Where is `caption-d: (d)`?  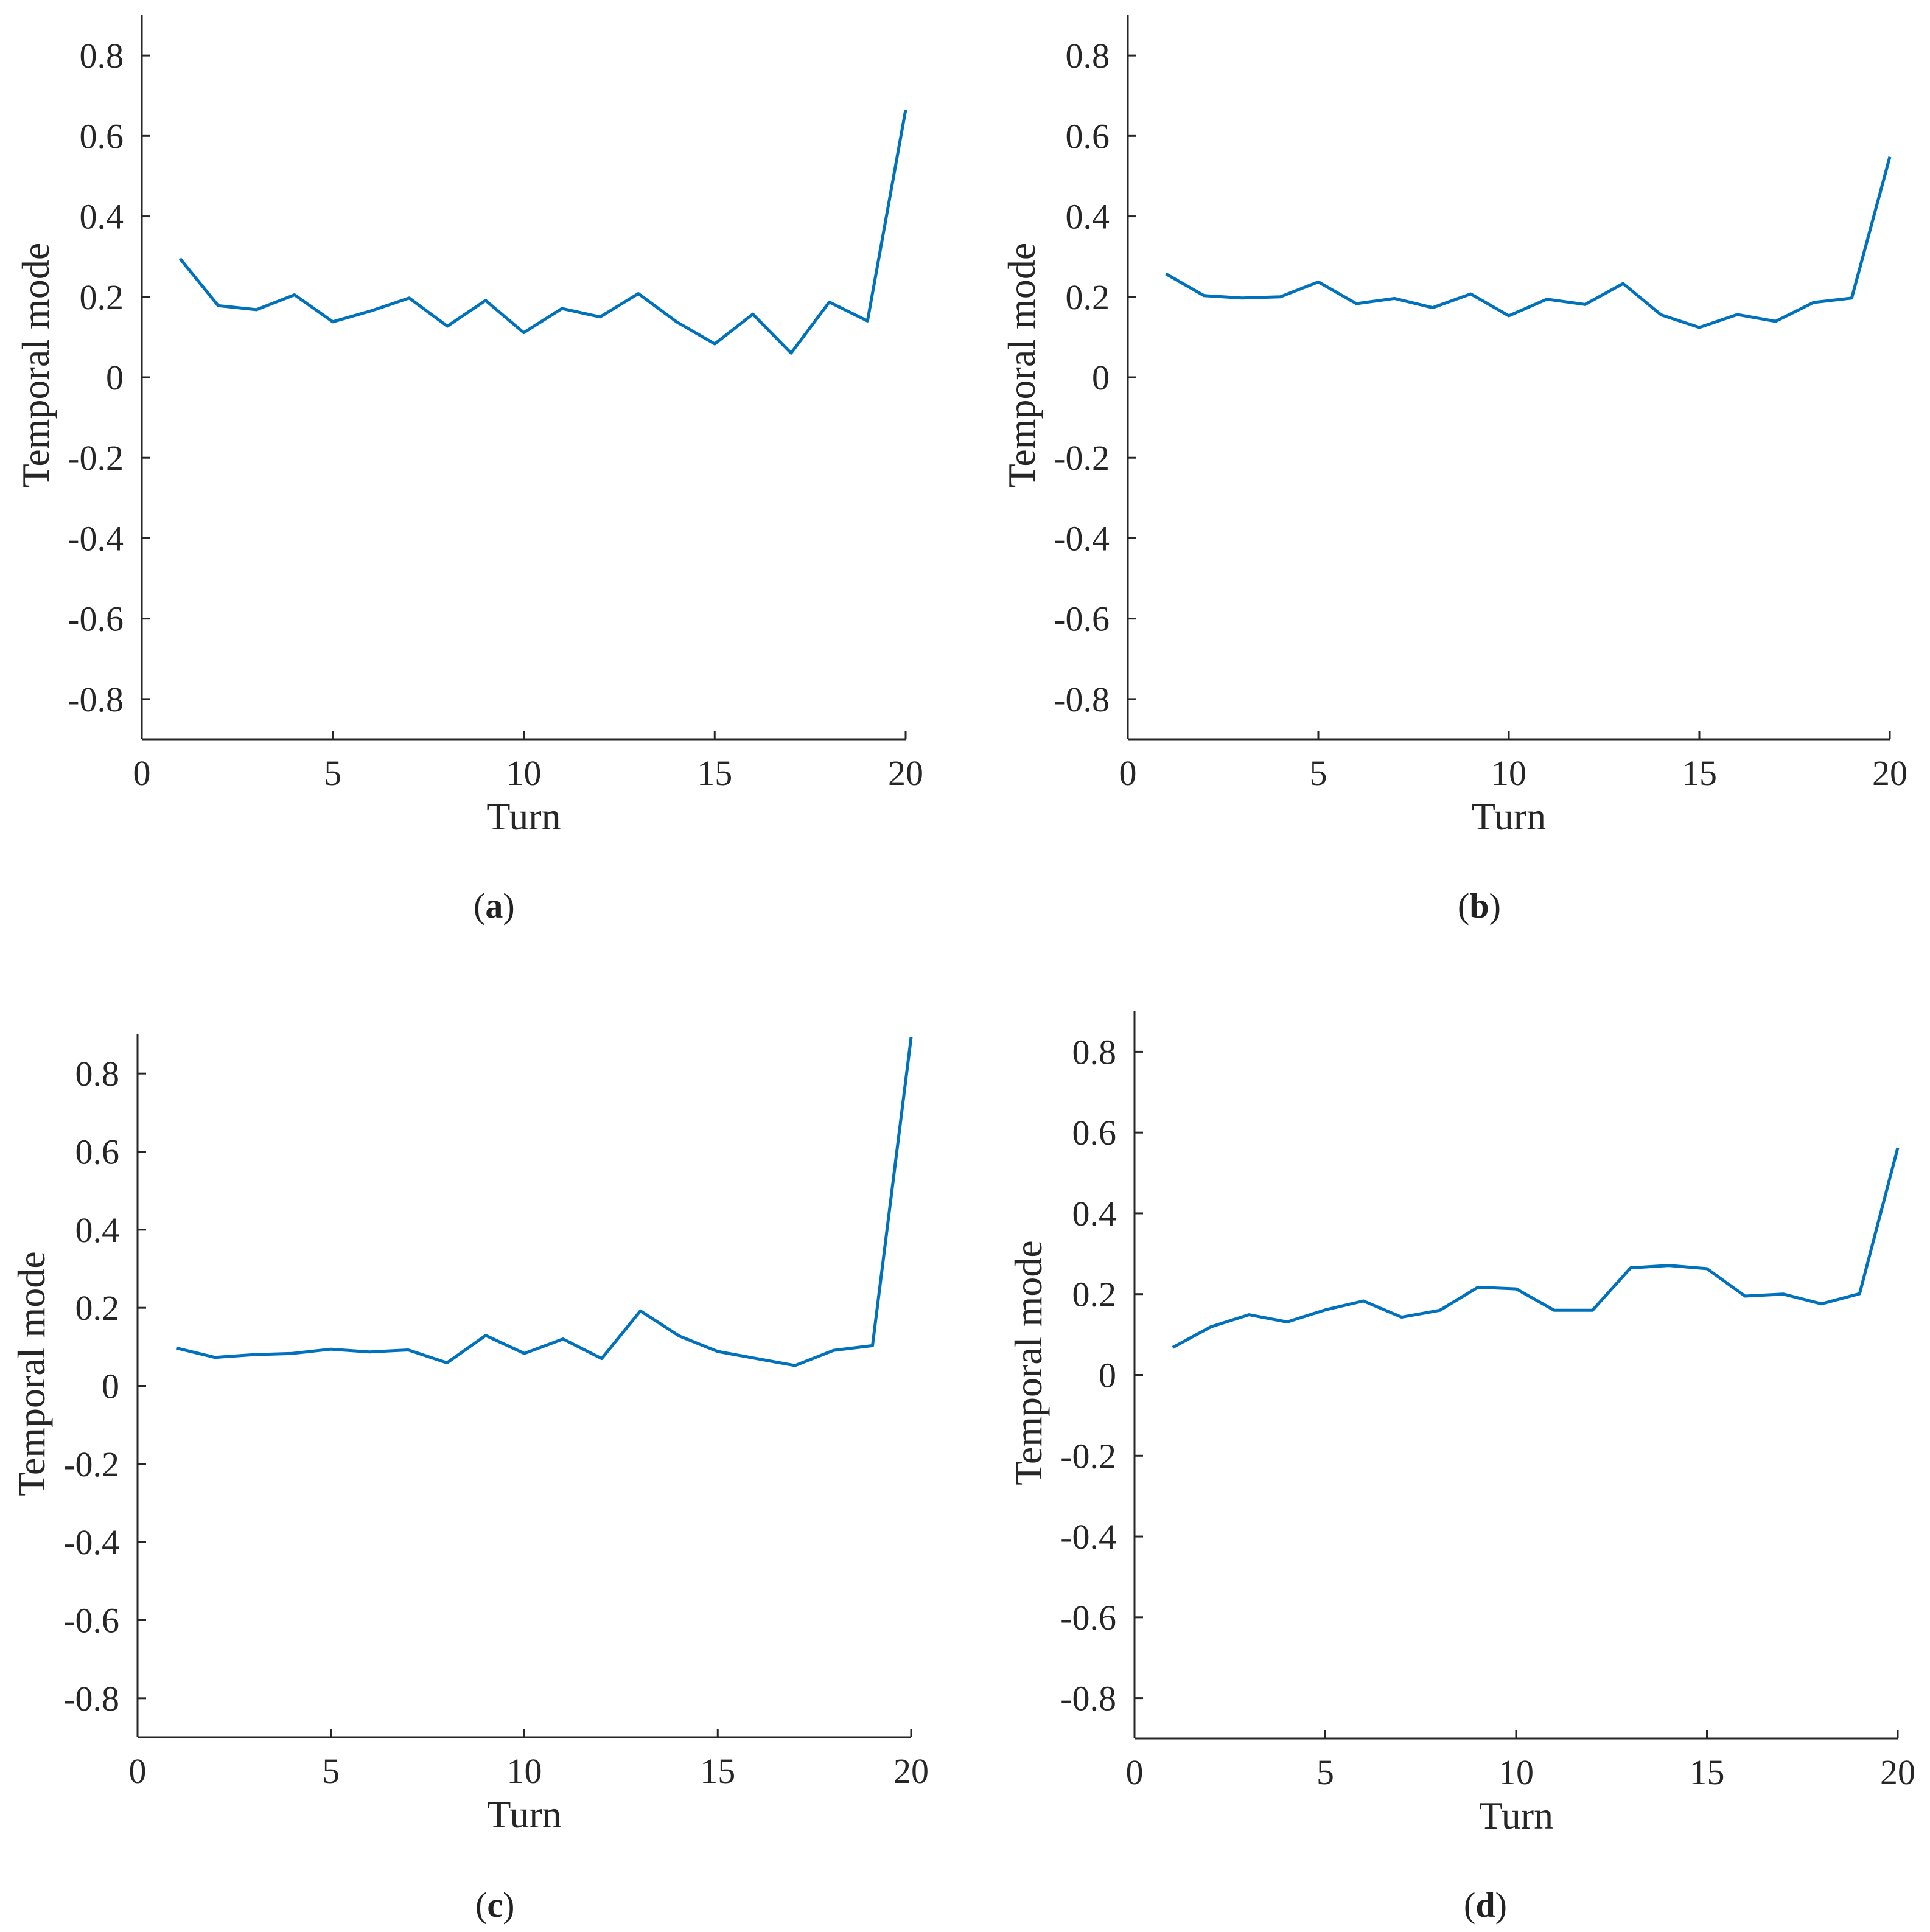 caption-d: (d) is located at coordinates (1485, 1905).